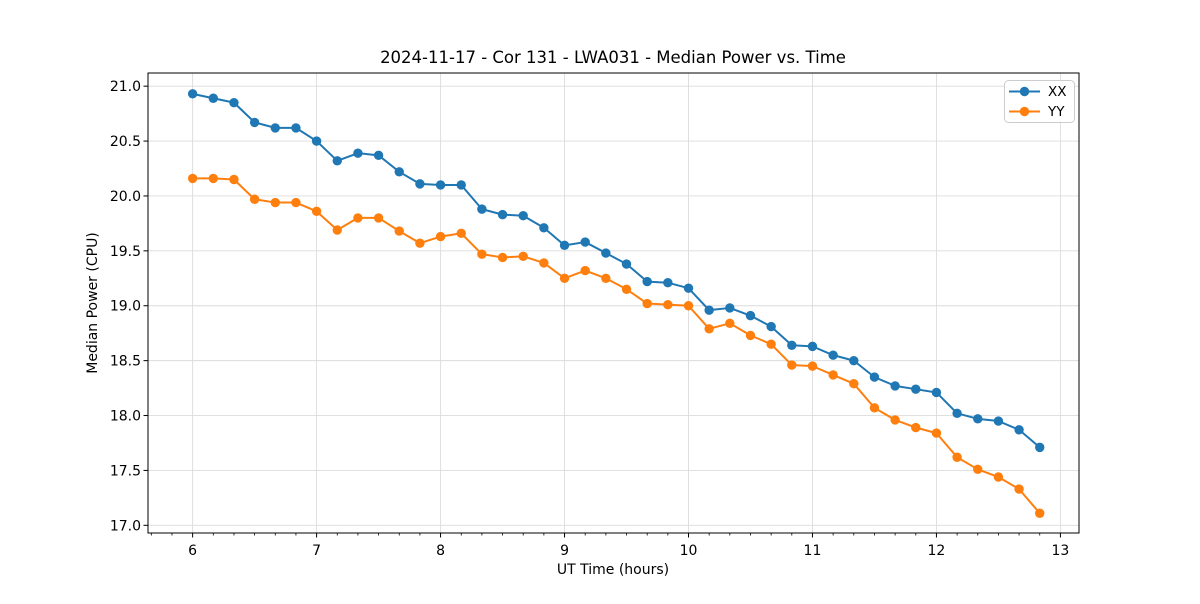 The height and width of the screenshot is (604, 1200). What do you see at coordinates (125, 197) in the screenshot?
I see `y-tick-label: 20.0` at bounding box center [125, 197].